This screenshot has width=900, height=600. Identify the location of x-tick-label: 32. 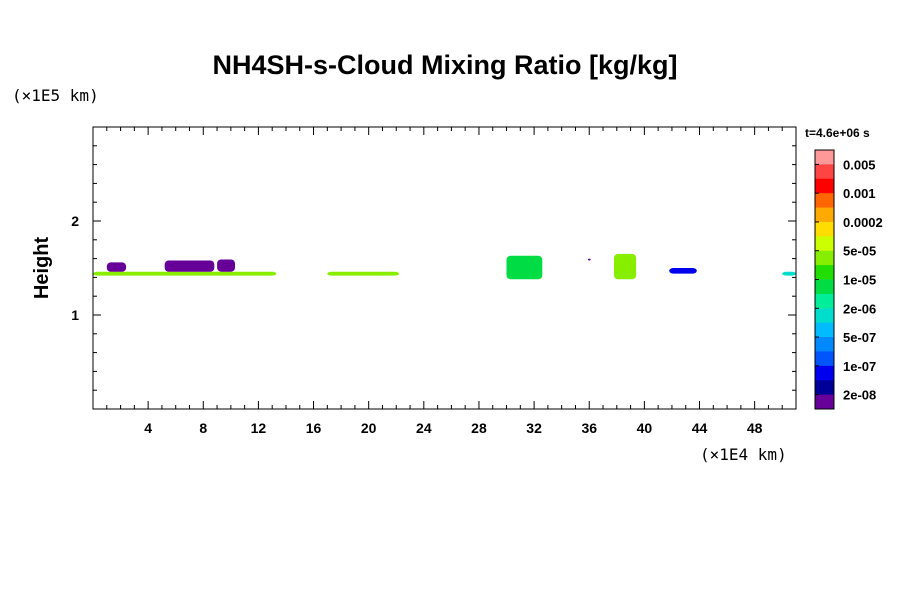
(534, 428).